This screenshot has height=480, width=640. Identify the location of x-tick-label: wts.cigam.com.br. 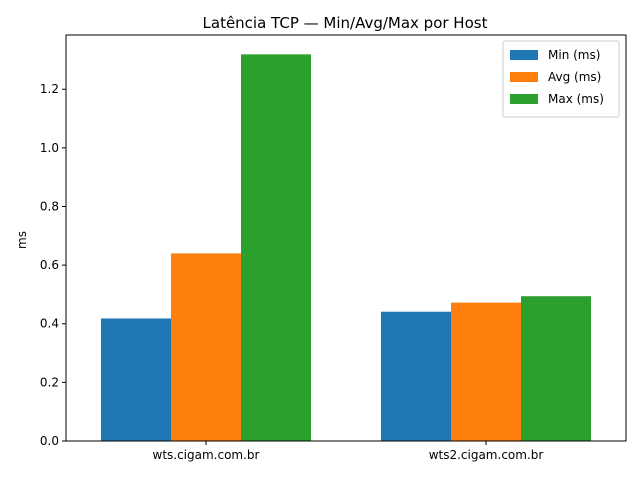
(206, 455).